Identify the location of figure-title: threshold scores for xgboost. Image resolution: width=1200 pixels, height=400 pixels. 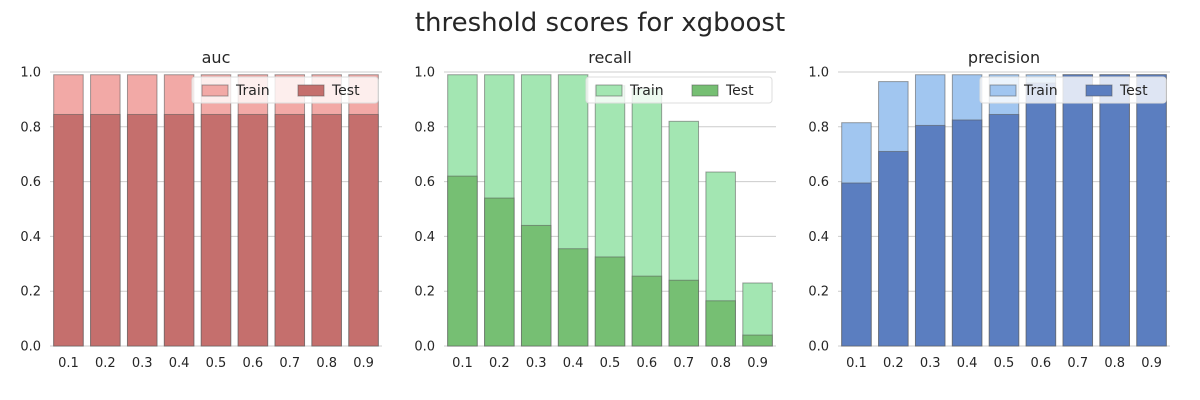
(600, 23).